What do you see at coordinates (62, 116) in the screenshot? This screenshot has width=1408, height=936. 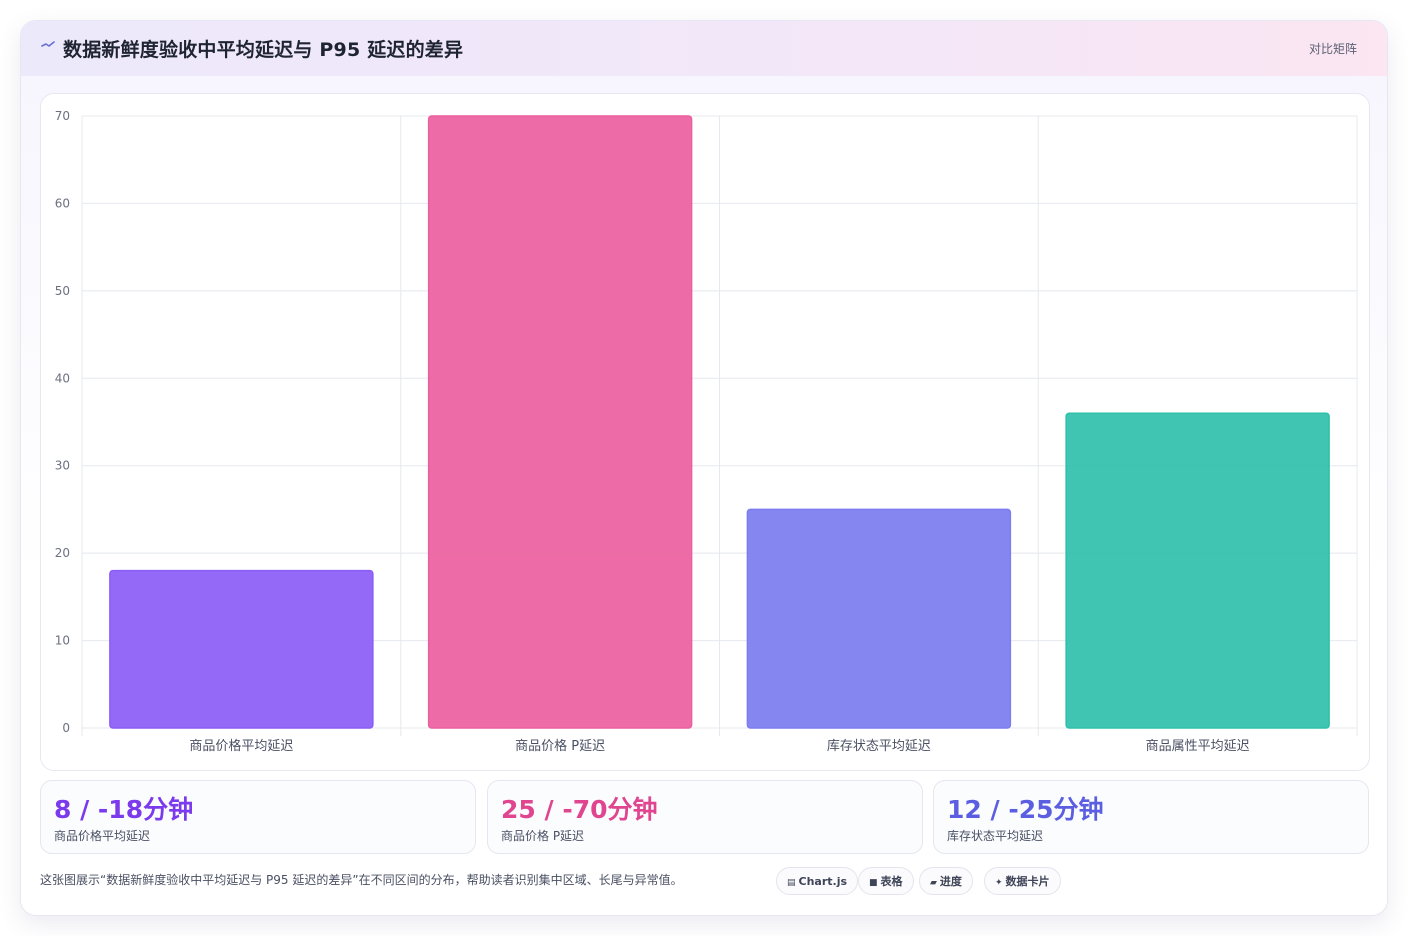 I see `y-tick-label: 70` at bounding box center [62, 116].